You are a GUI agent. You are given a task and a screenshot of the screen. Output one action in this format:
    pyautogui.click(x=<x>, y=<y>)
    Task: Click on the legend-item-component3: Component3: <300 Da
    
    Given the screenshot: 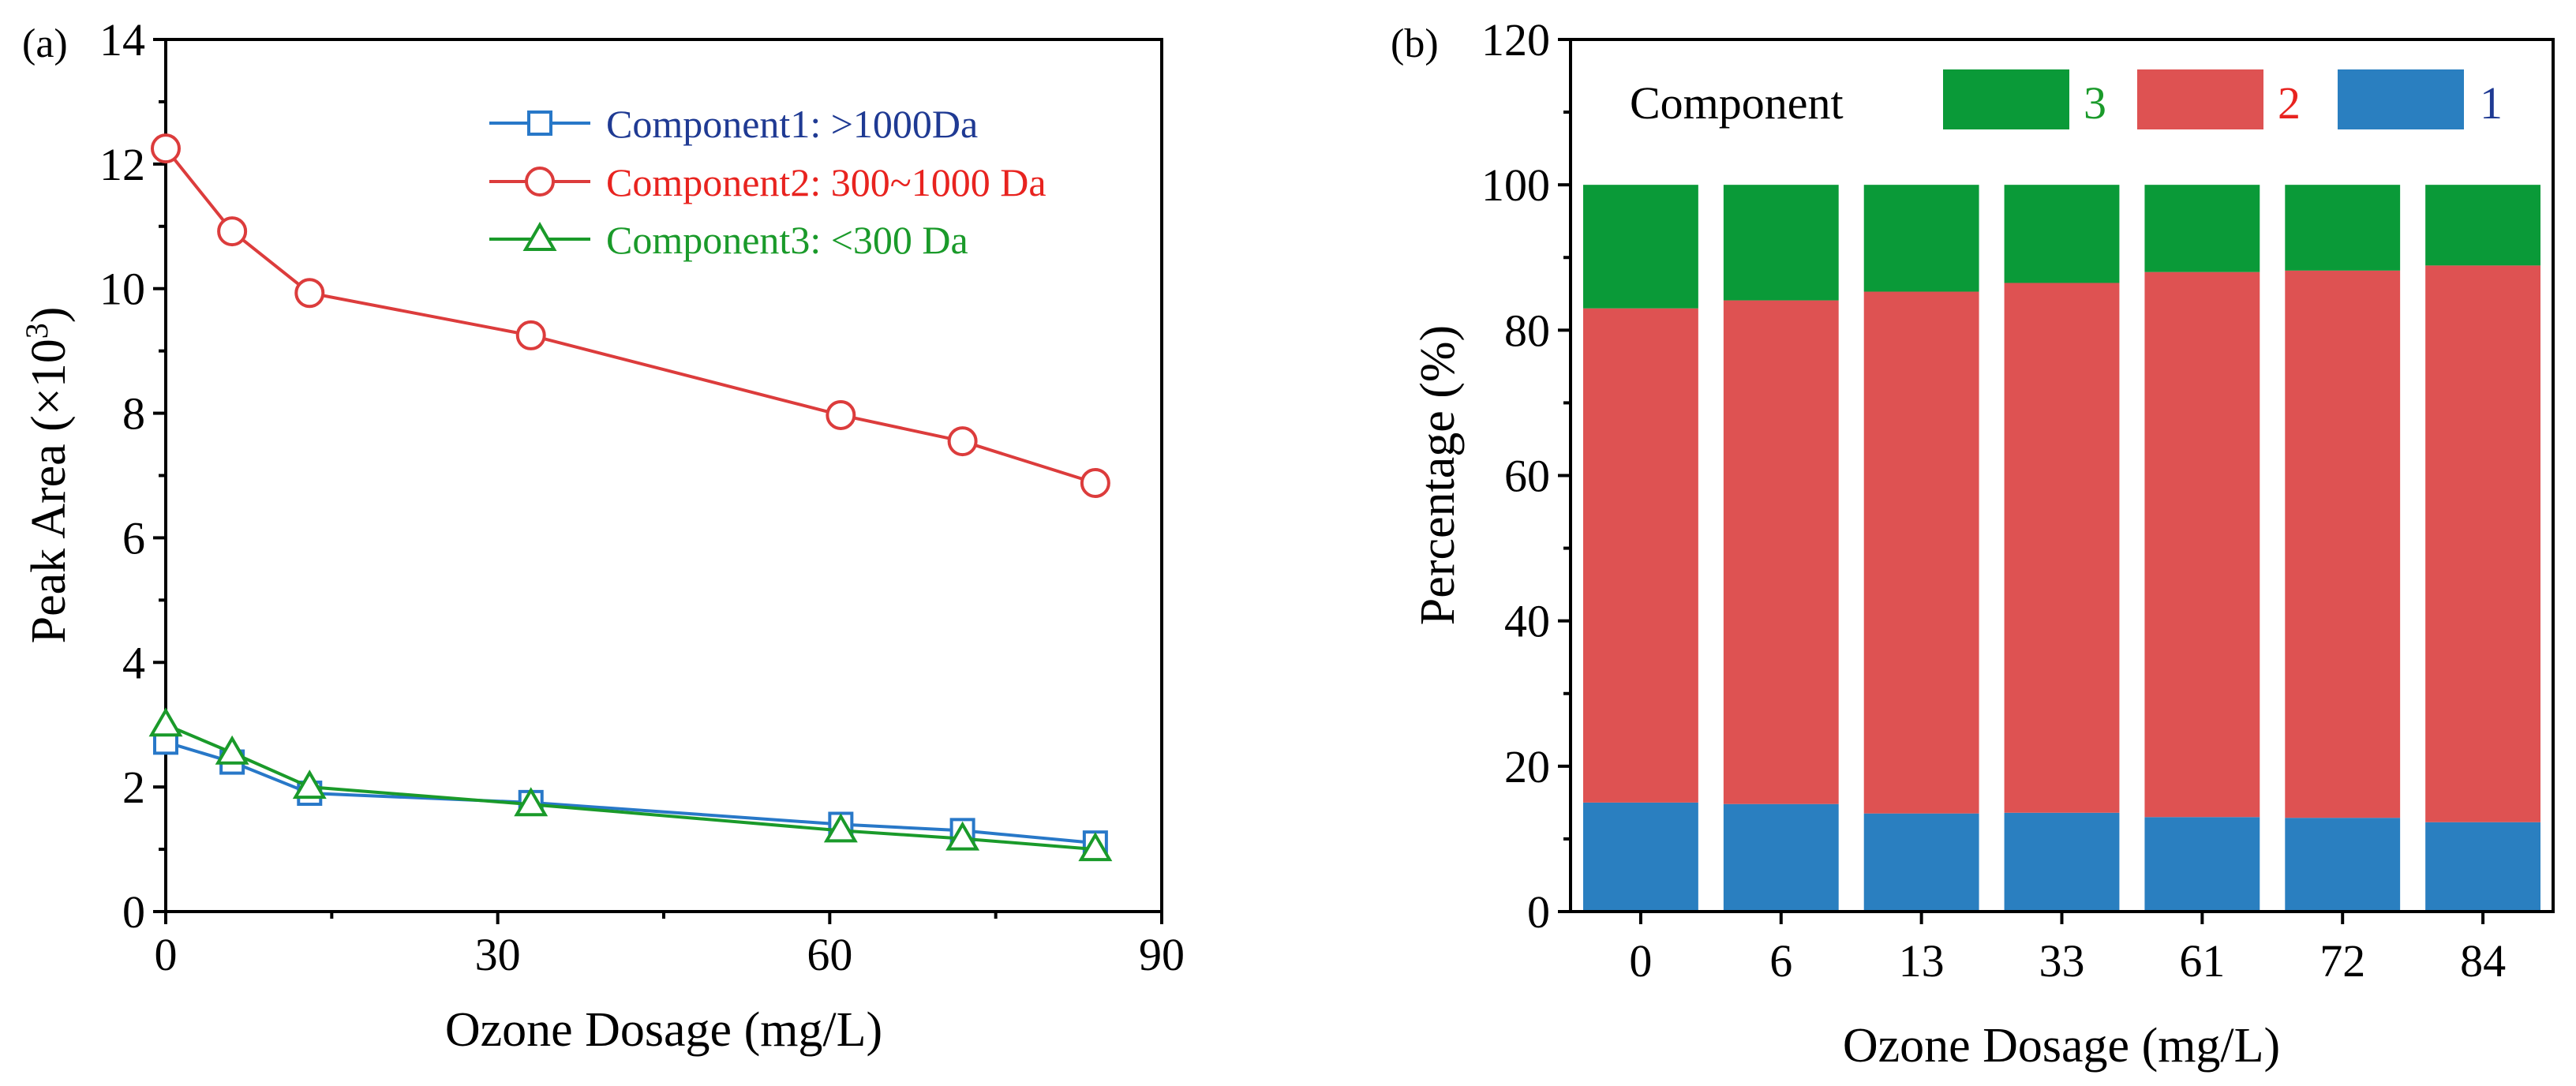 What is the action you would take?
    pyautogui.click(x=728, y=240)
    